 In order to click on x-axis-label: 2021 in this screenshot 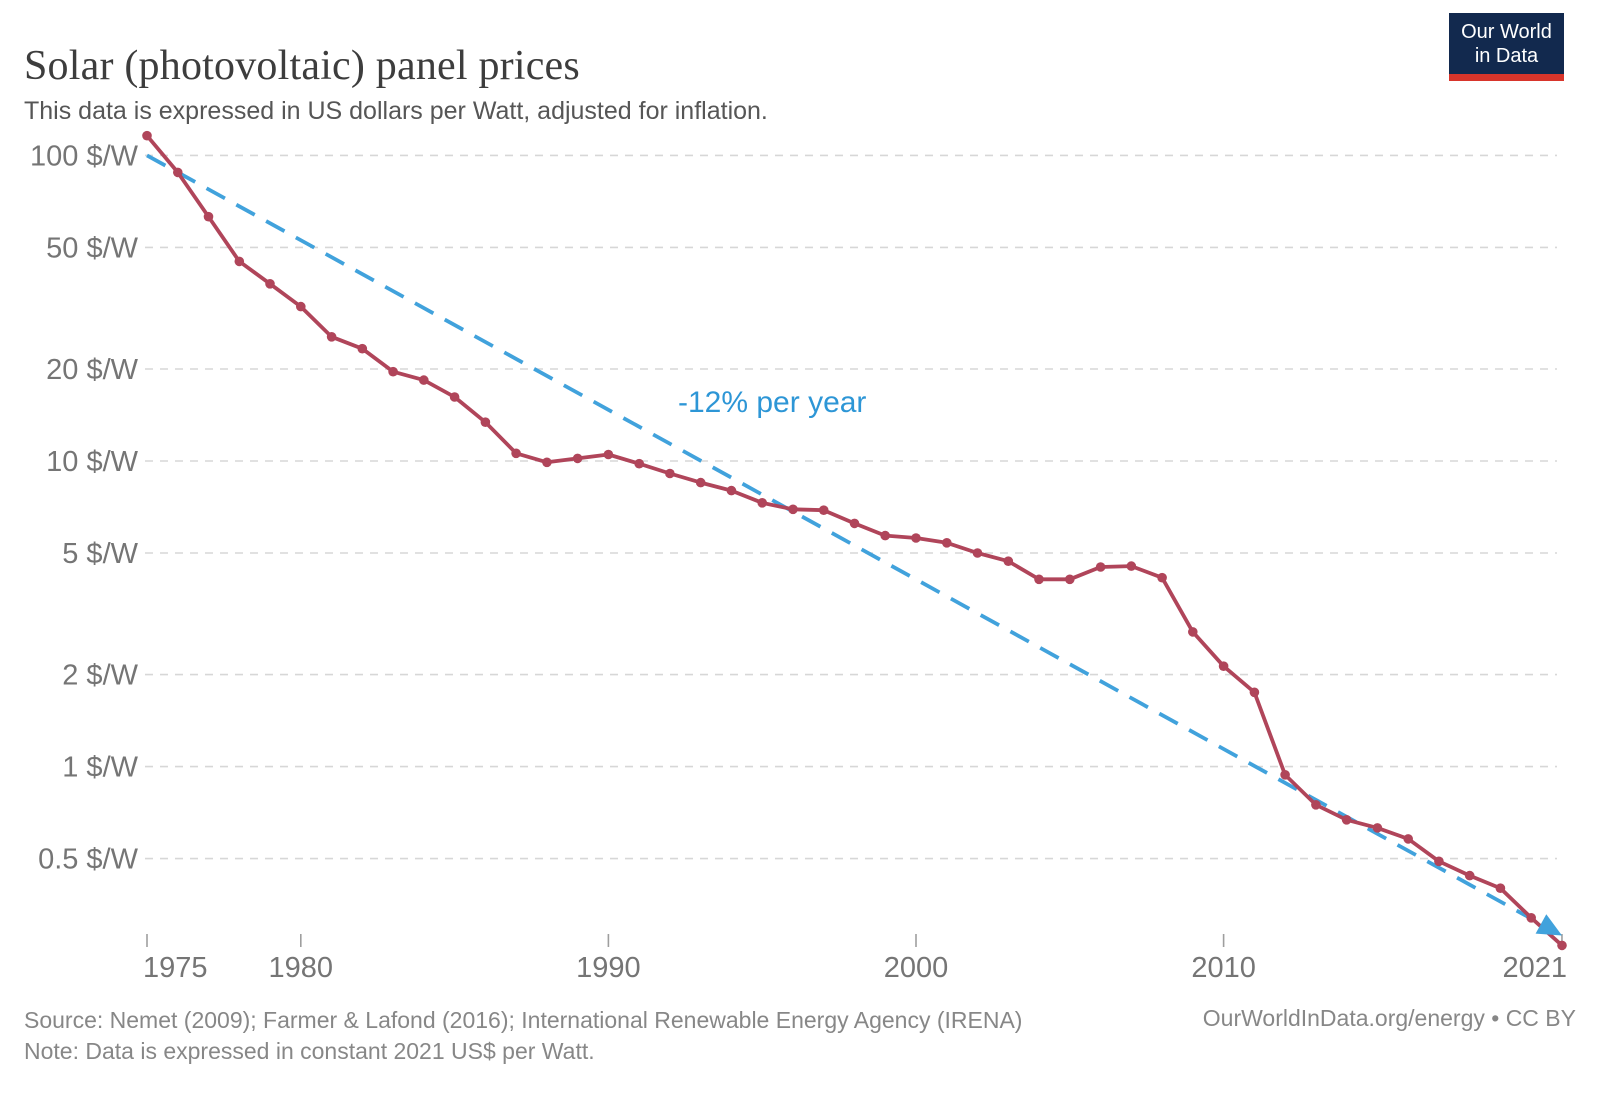, I will do `click(1534, 968)`.